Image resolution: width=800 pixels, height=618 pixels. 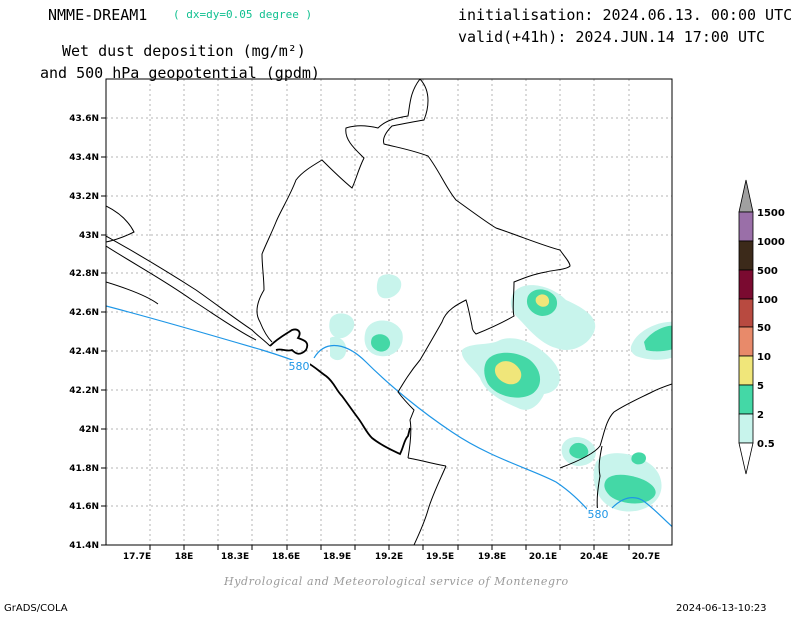 I want to click on coastline-montenegro, so click(x=340, y=392).